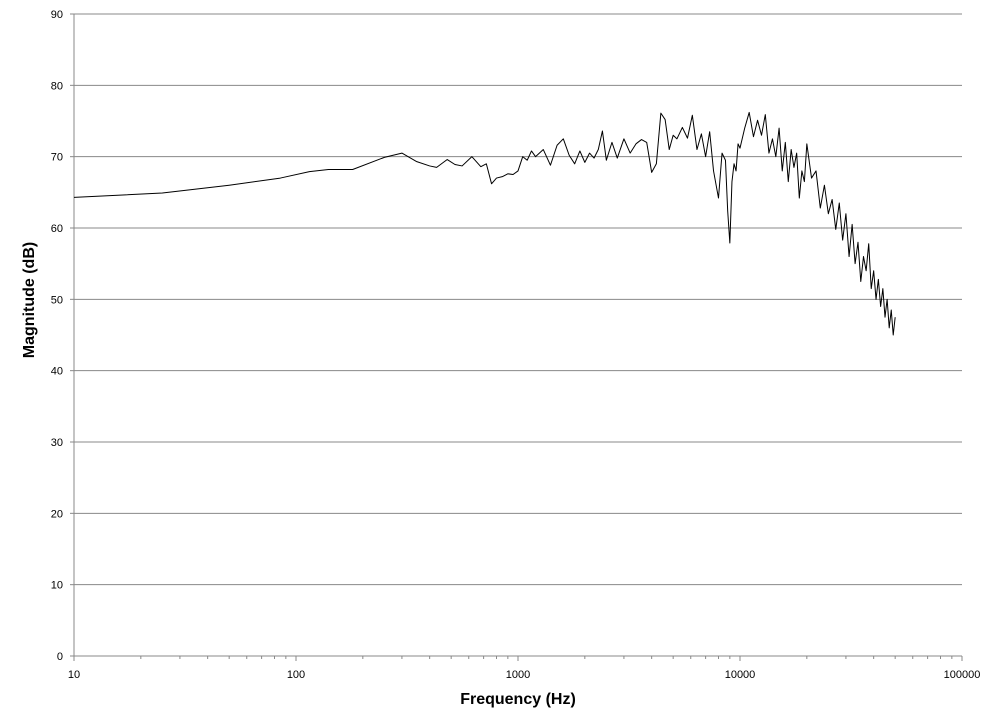  Describe the element at coordinates (57, 586) in the screenshot. I see `y-tick-label: 10` at that location.